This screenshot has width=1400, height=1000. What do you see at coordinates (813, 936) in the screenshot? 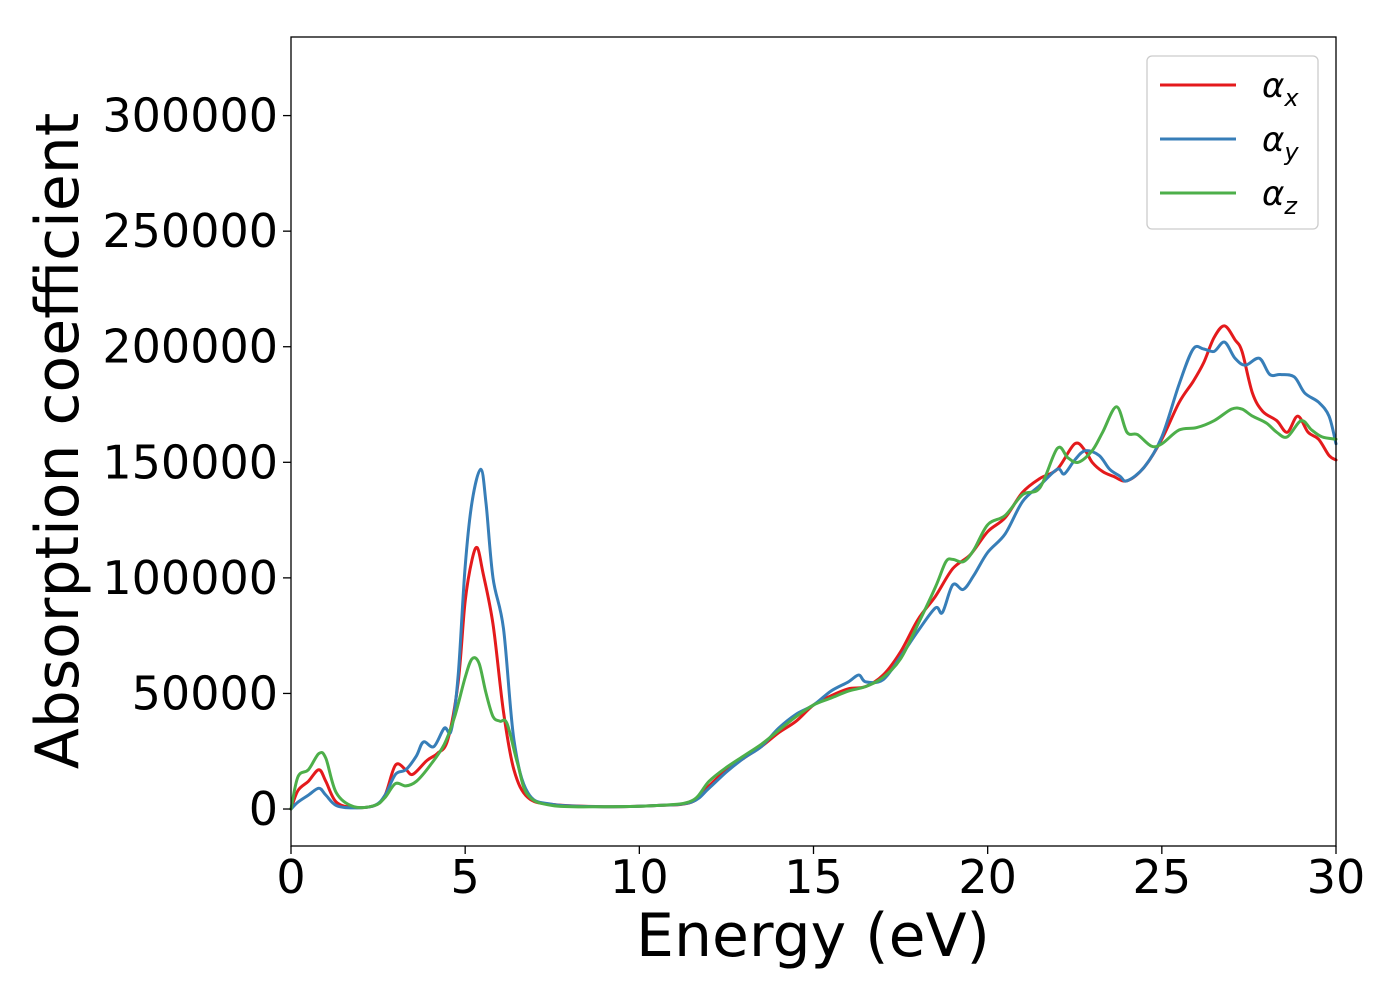
I see `x-axis-title: Energy (eV)` at bounding box center [813, 936].